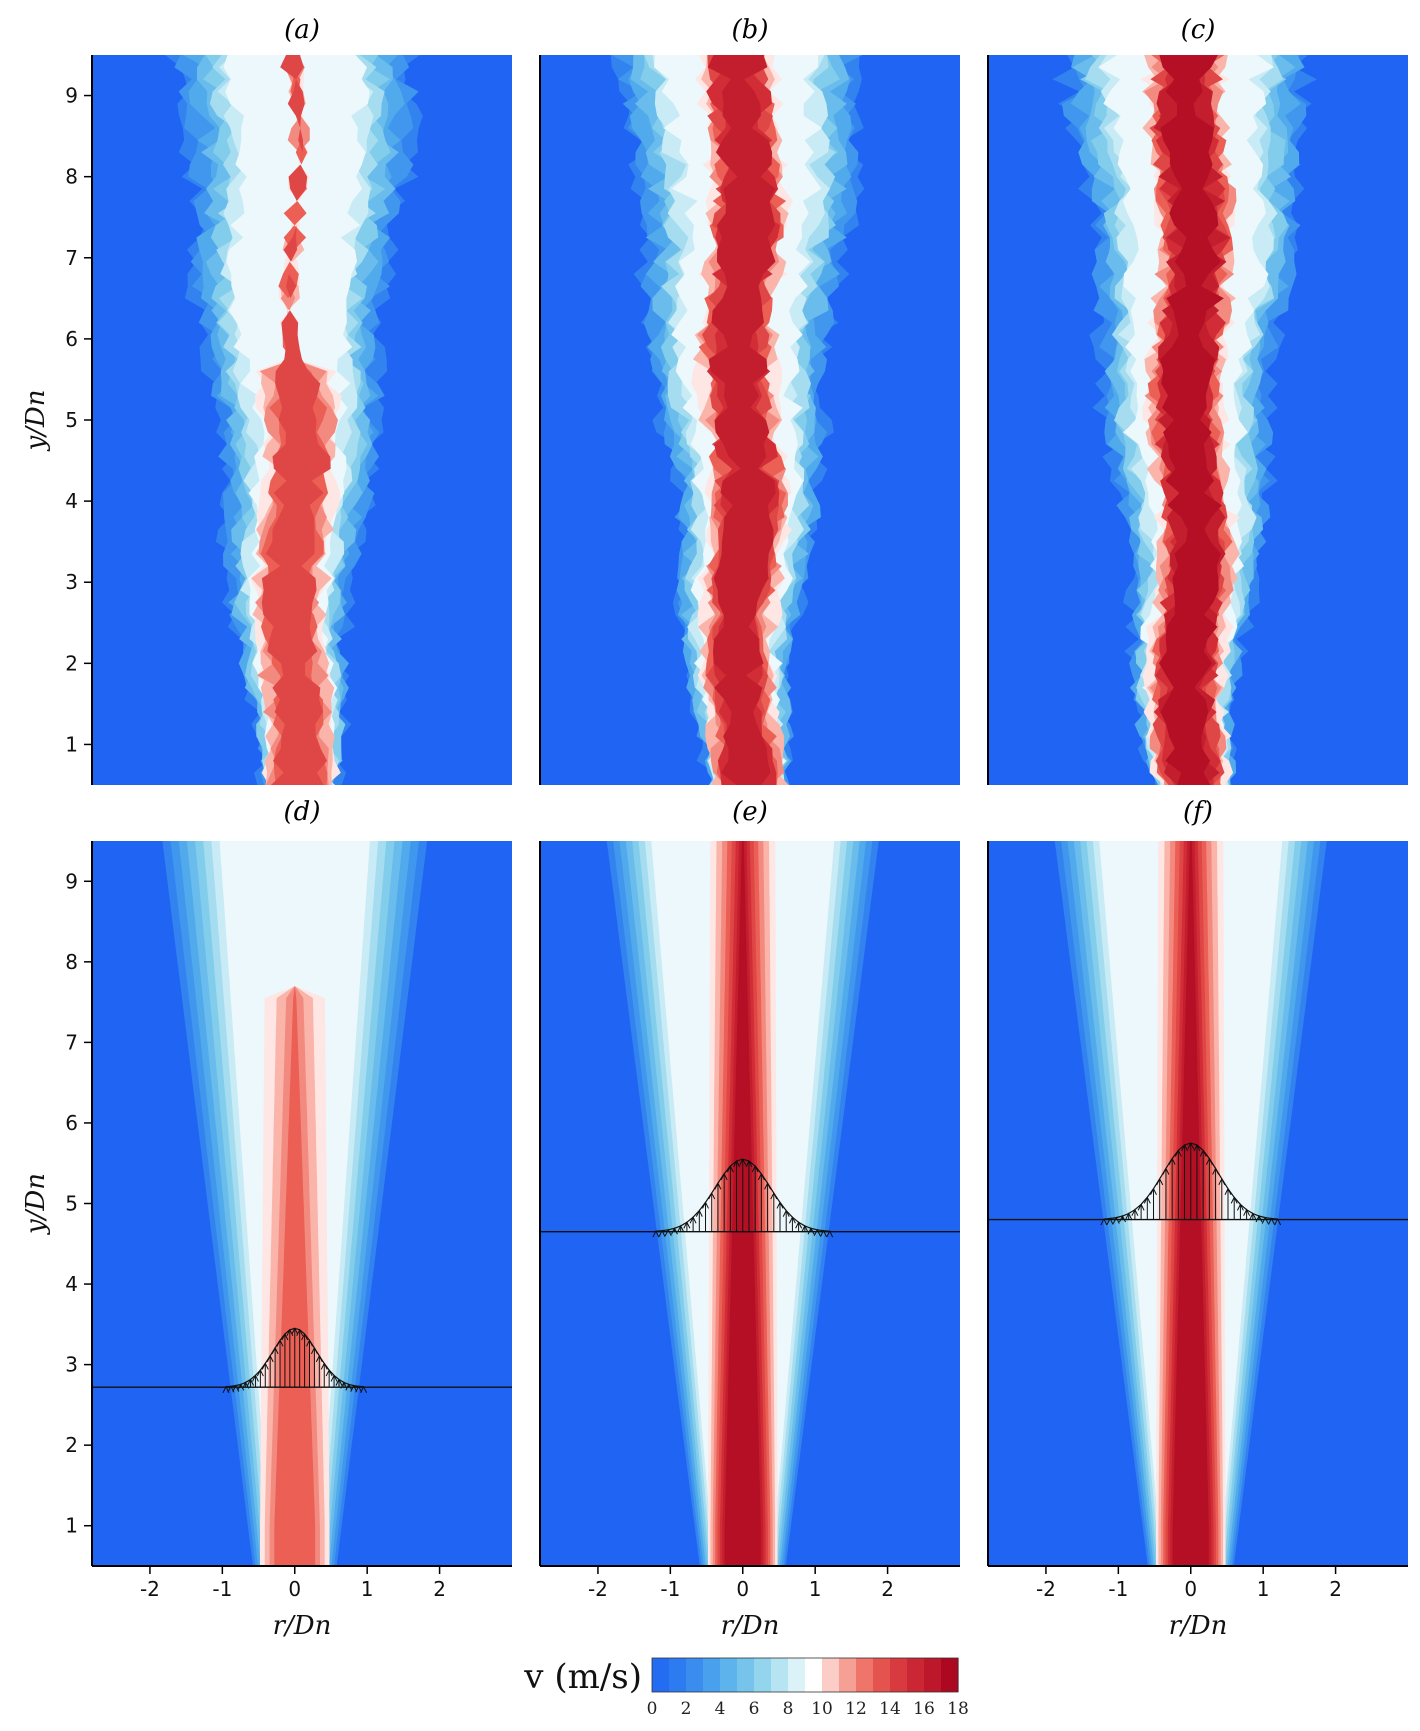 The height and width of the screenshot is (1731, 1420). Describe the element at coordinates (856, 1709) in the screenshot. I see `colorbar-tick-label: 12` at that location.